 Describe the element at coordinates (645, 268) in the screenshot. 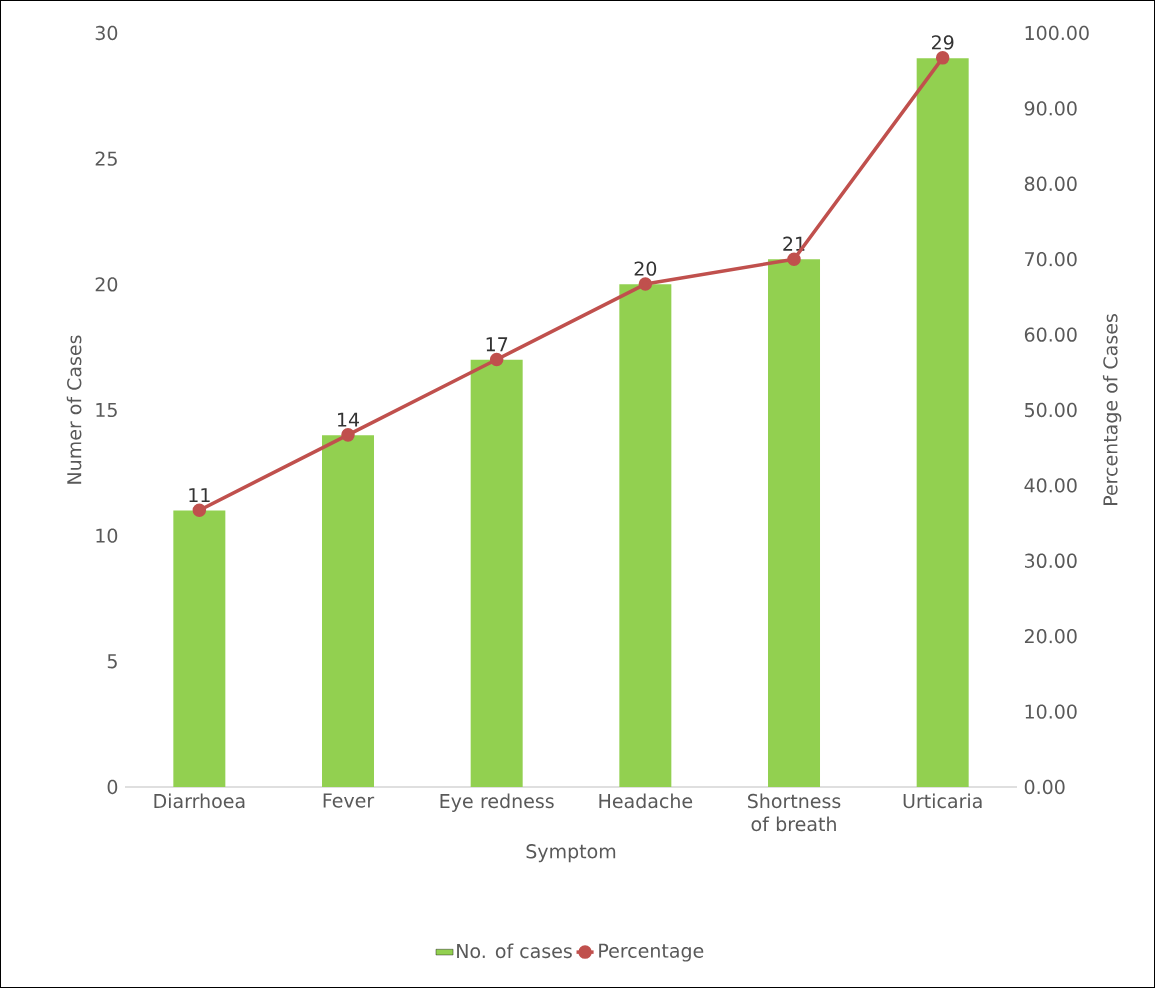

I see `data-label: 20` at that location.